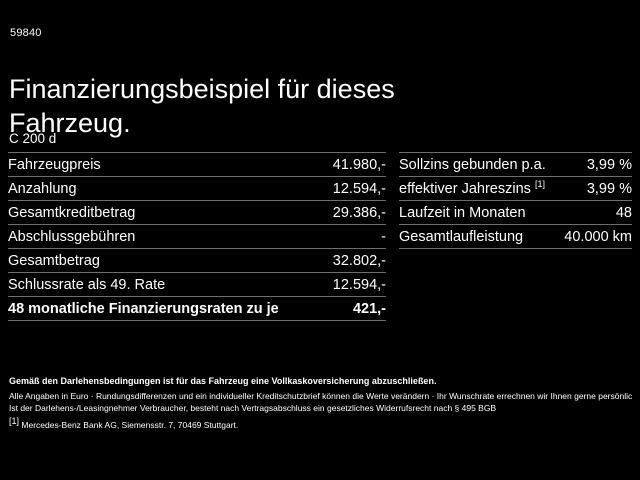 The image size is (640, 480). Describe the element at coordinates (359, 164) in the screenshot. I see `row-value: 41.980,-` at that location.